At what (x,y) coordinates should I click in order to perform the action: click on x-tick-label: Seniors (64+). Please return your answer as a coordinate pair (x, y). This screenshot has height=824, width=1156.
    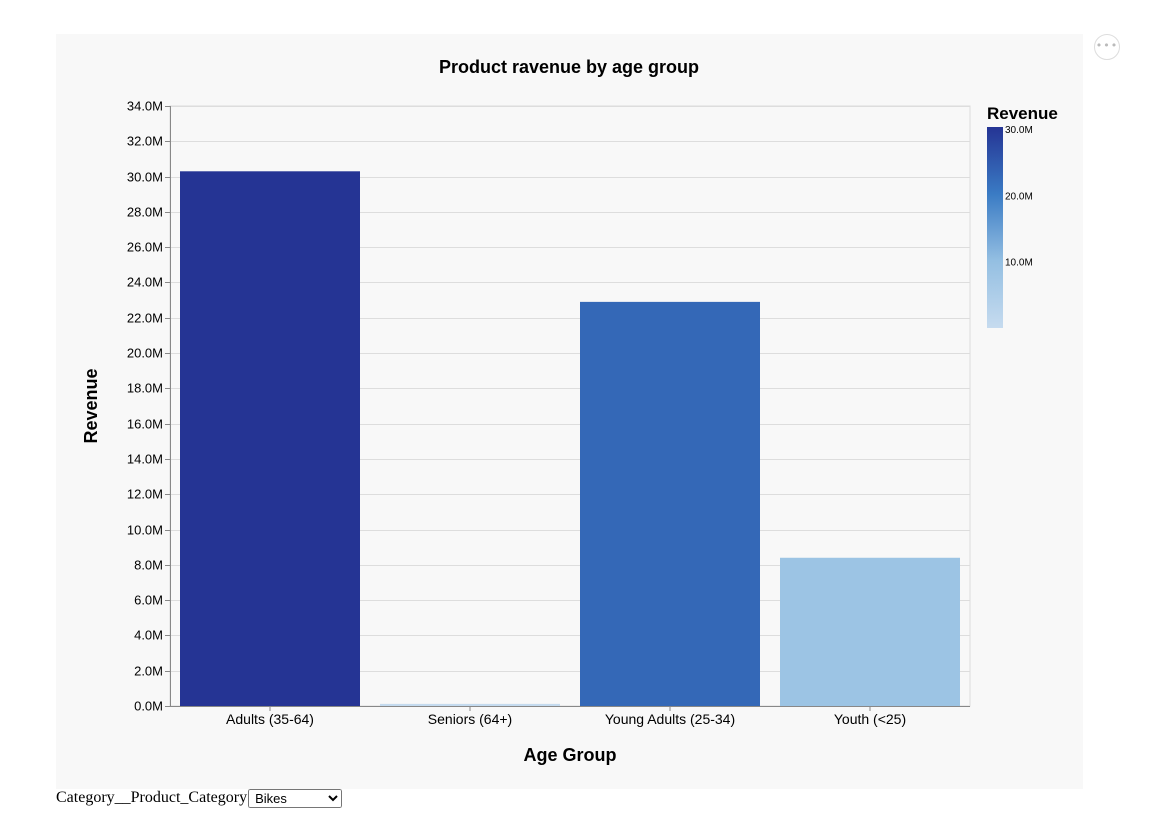
    Looking at the image, I should click on (470, 719).